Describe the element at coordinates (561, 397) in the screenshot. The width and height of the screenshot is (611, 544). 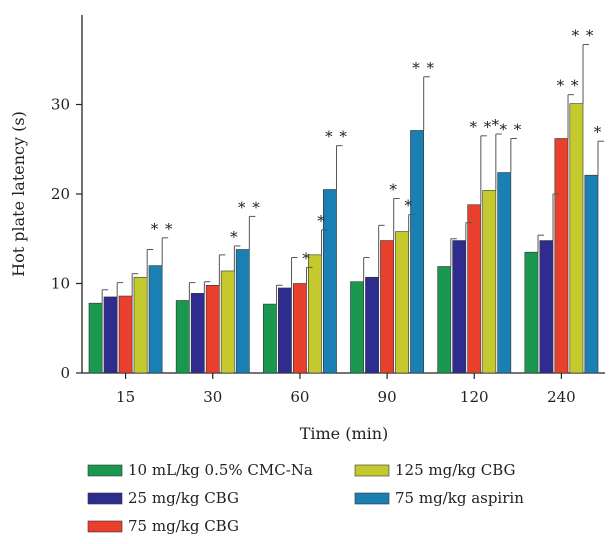
I see `x-tick-label: 240` at that location.